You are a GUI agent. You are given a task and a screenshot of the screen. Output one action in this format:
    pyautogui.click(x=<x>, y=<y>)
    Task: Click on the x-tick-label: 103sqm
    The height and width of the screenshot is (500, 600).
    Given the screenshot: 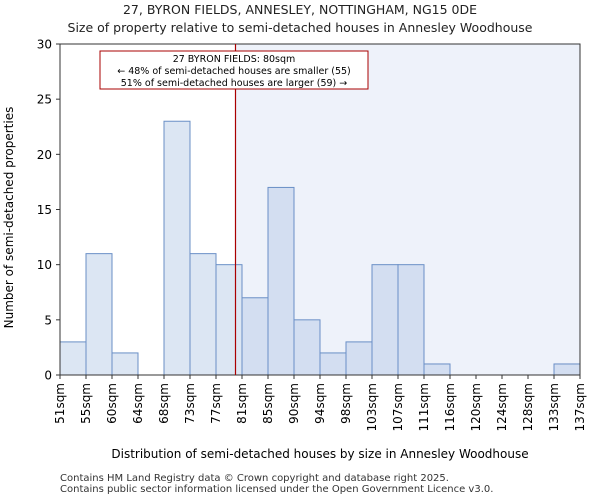 What is the action you would take?
    pyautogui.click(x=372, y=407)
    